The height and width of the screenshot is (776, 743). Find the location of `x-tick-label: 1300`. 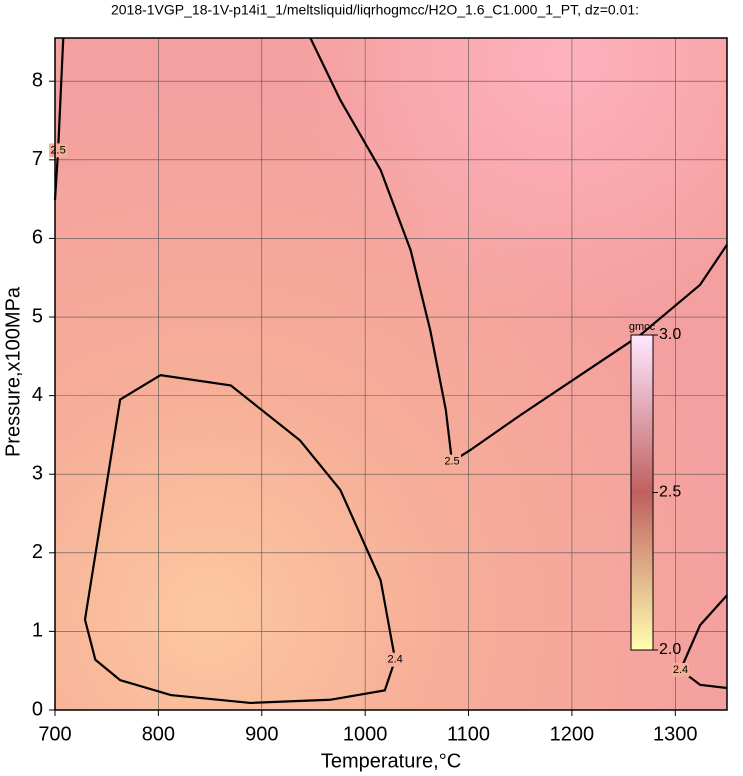

x-tick-label: 1300 is located at coordinates (675, 734).